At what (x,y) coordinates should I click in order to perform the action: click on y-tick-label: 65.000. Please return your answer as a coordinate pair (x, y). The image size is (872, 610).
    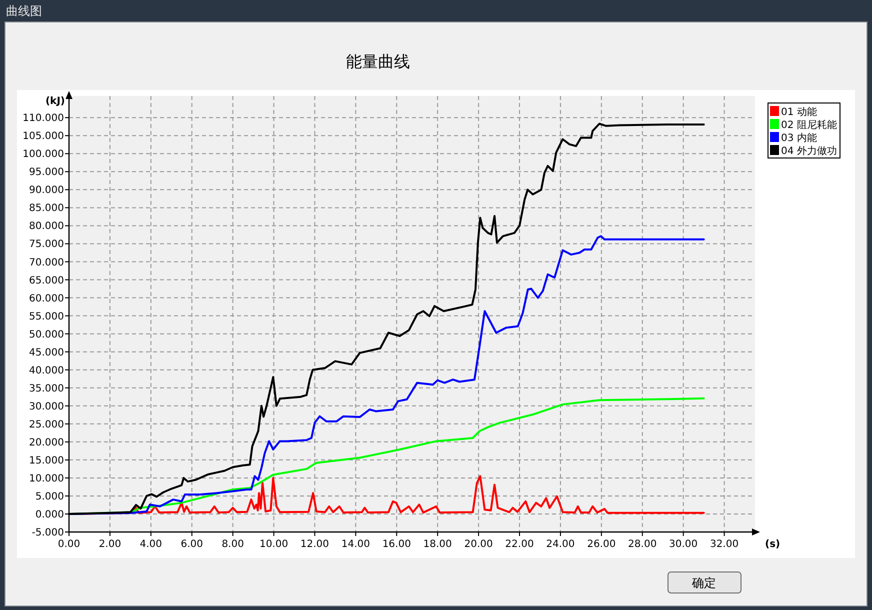
    Looking at the image, I should click on (46, 280).